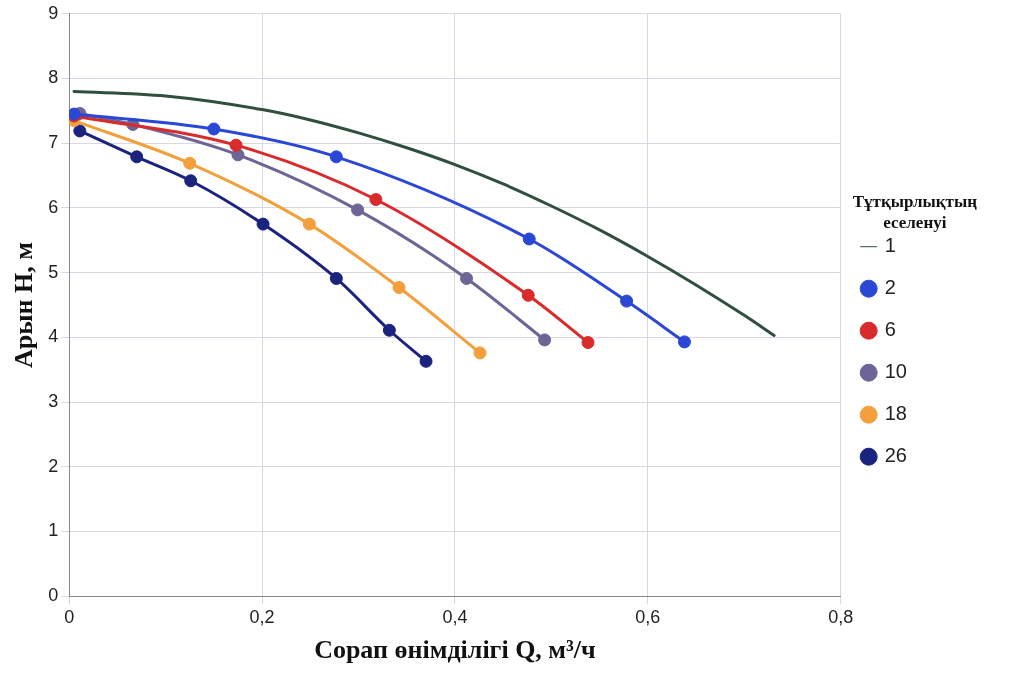 Image resolution: width=1009 pixels, height=677 pixels. What do you see at coordinates (262, 616) in the screenshot?
I see `x-tick-label: 0,2` at bounding box center [262, 616].